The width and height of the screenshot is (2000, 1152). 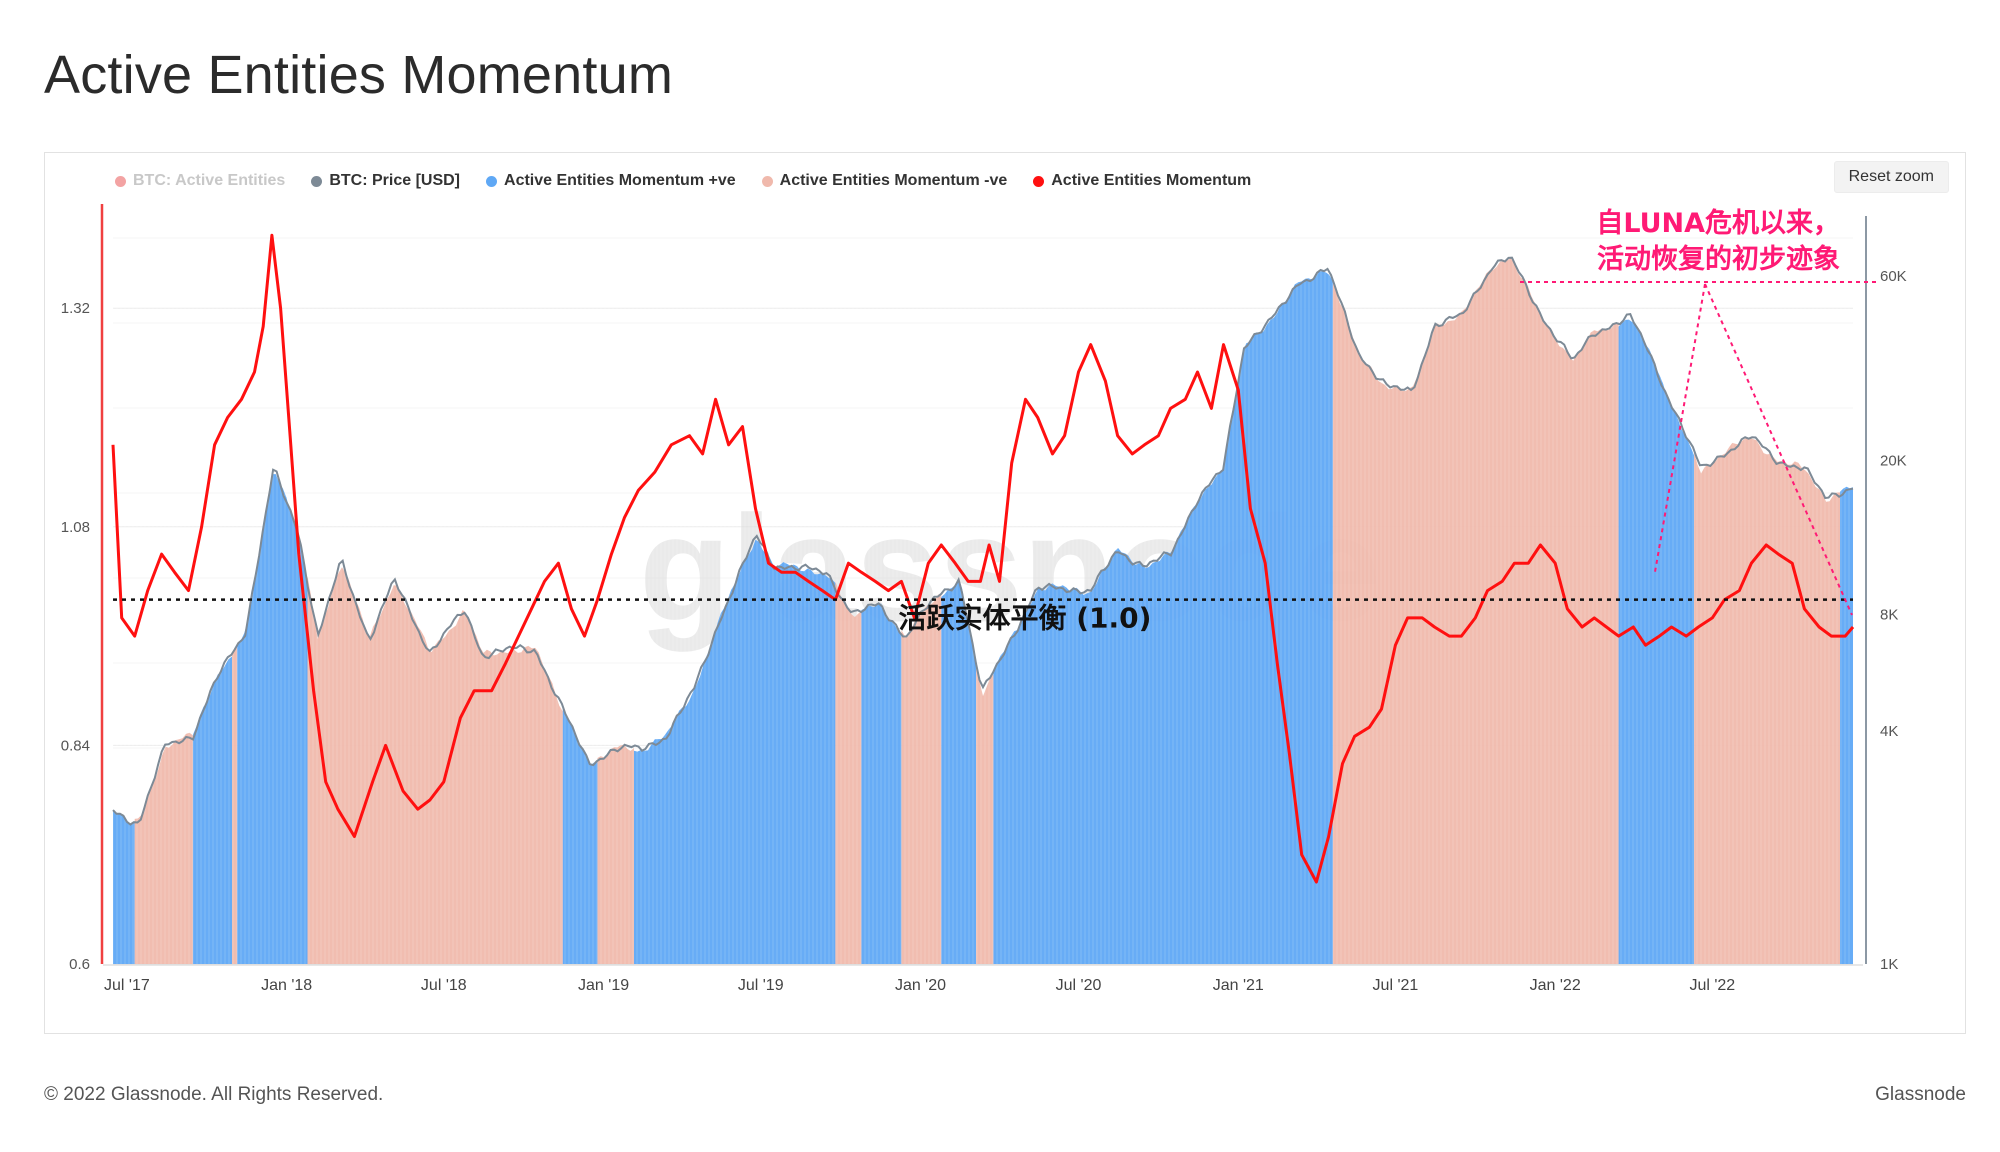 I want to click on x-tick-label: Jul '18, so click(x=444, y=985).